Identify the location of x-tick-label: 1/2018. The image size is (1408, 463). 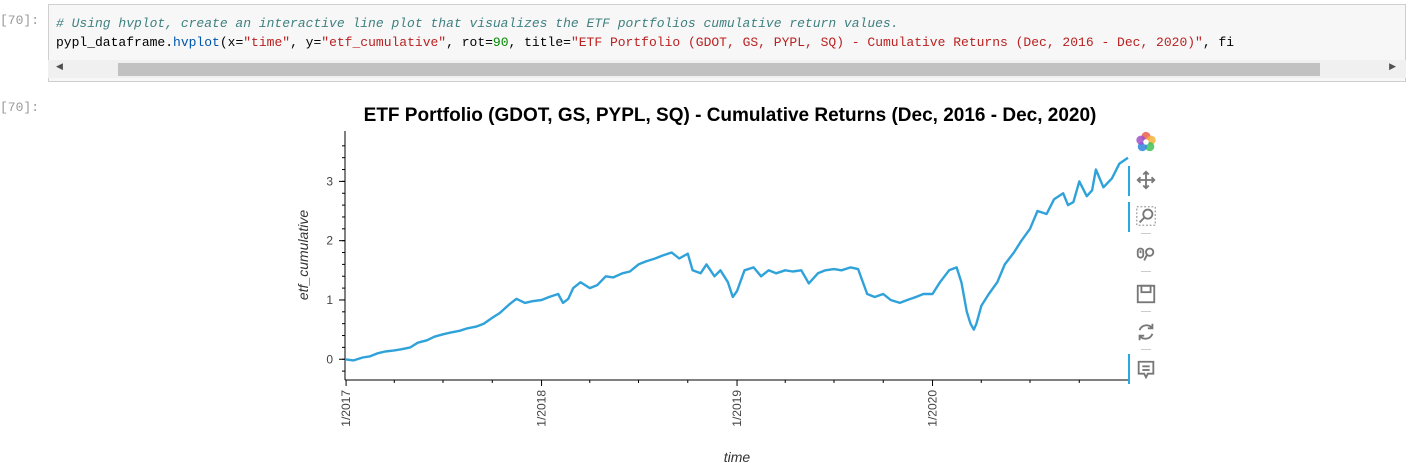
(542, 408).